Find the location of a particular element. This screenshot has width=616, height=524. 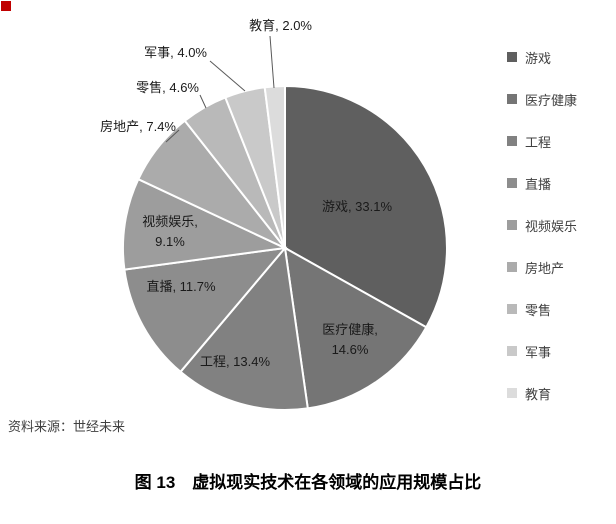

legend-item-9: 教育 is located at coordinates (542, 393).